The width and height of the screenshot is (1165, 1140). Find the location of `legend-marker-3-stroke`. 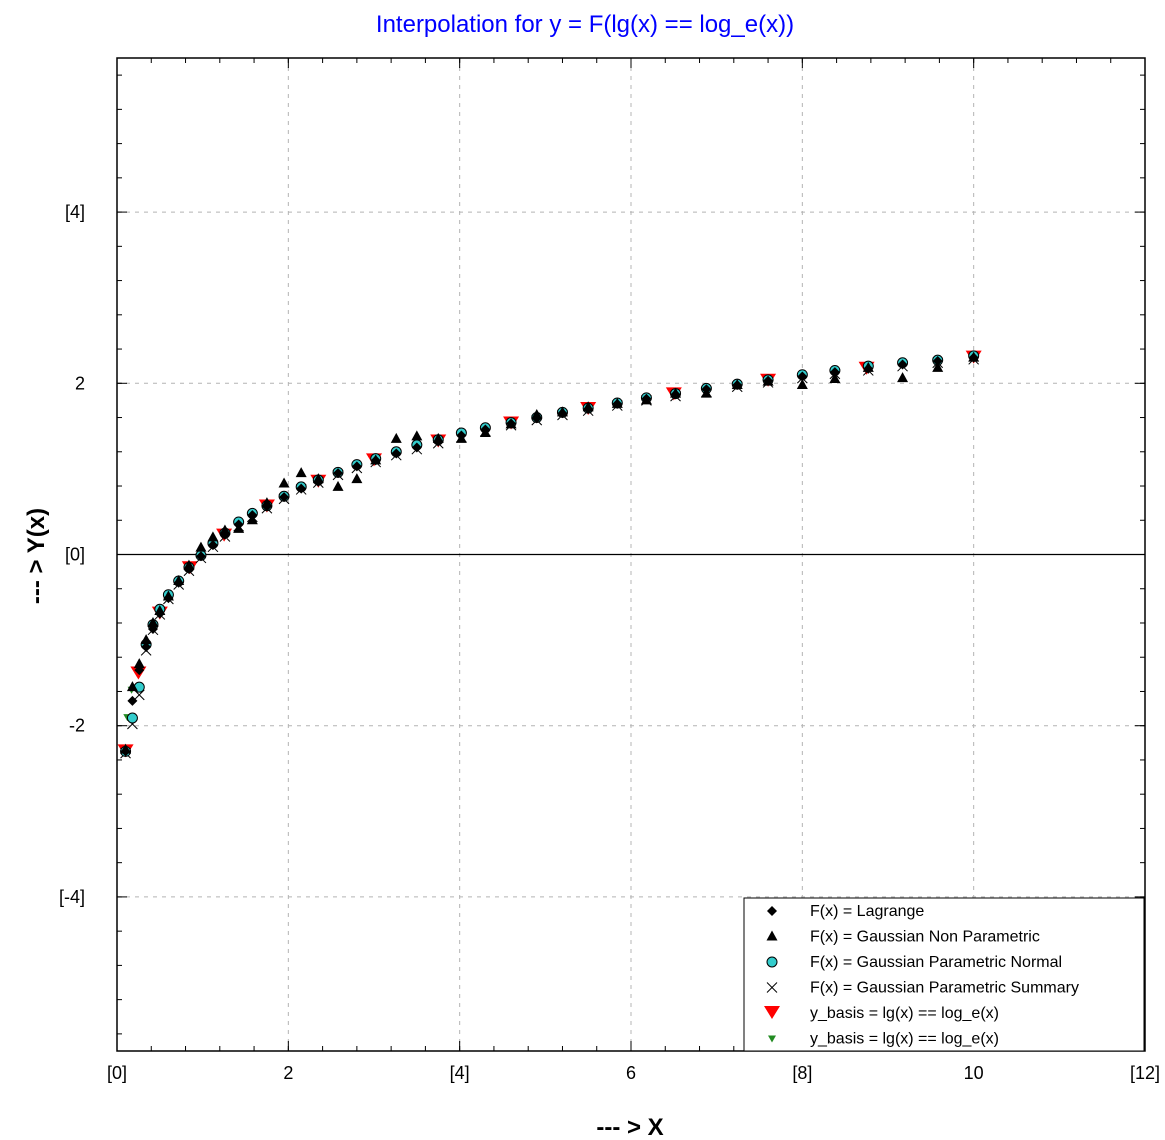

legend-marker-3-stroke is located at coordinates (772, 987).